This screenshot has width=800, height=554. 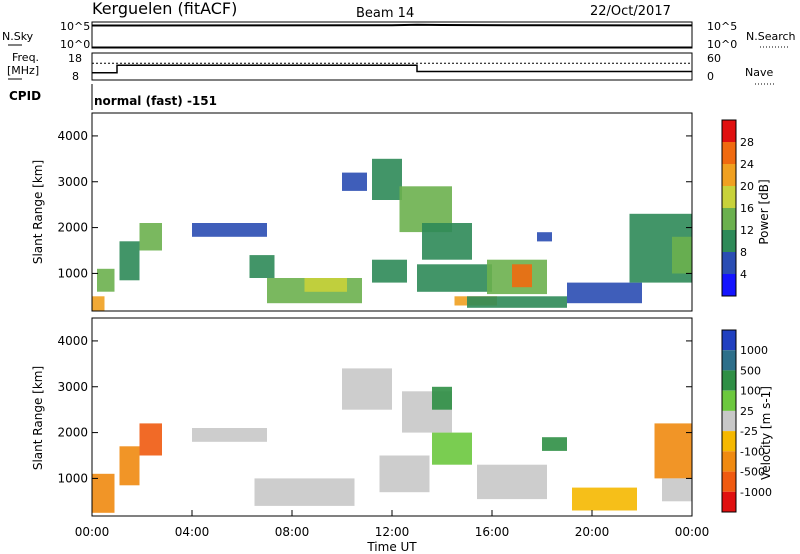 What do you see at coordinates (692, 532) in the screenshot?
I see `time-tick-label-6: 00:00` at bounding box center [692, 532].